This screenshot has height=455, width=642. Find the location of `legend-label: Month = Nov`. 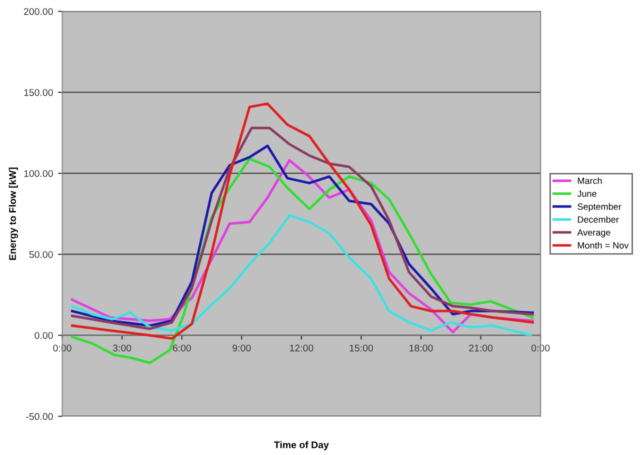

legend-label: Month = Nov is located at coordinates (603, 245).